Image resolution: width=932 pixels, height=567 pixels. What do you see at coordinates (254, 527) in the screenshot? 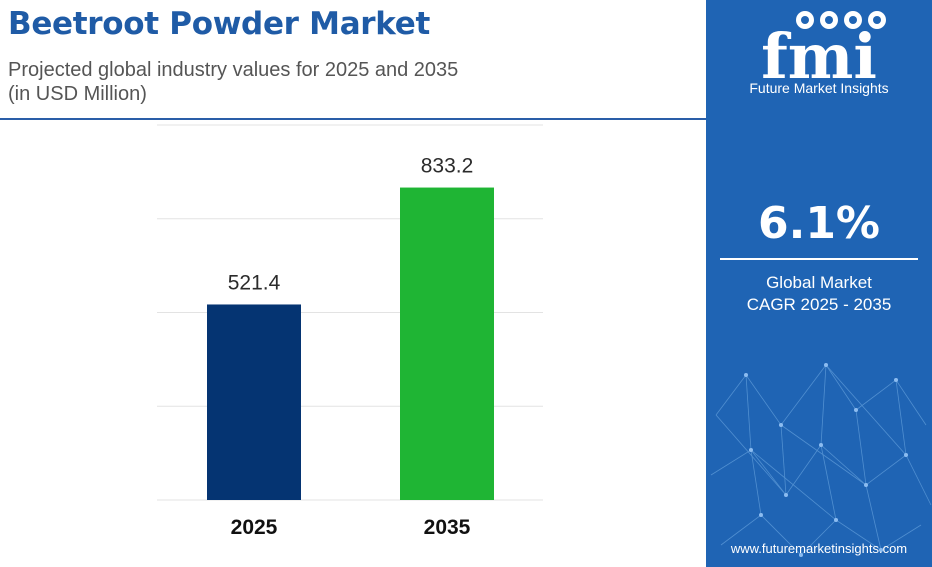
I see `category-label-2025: 2025` at bounding box center [254, 527].